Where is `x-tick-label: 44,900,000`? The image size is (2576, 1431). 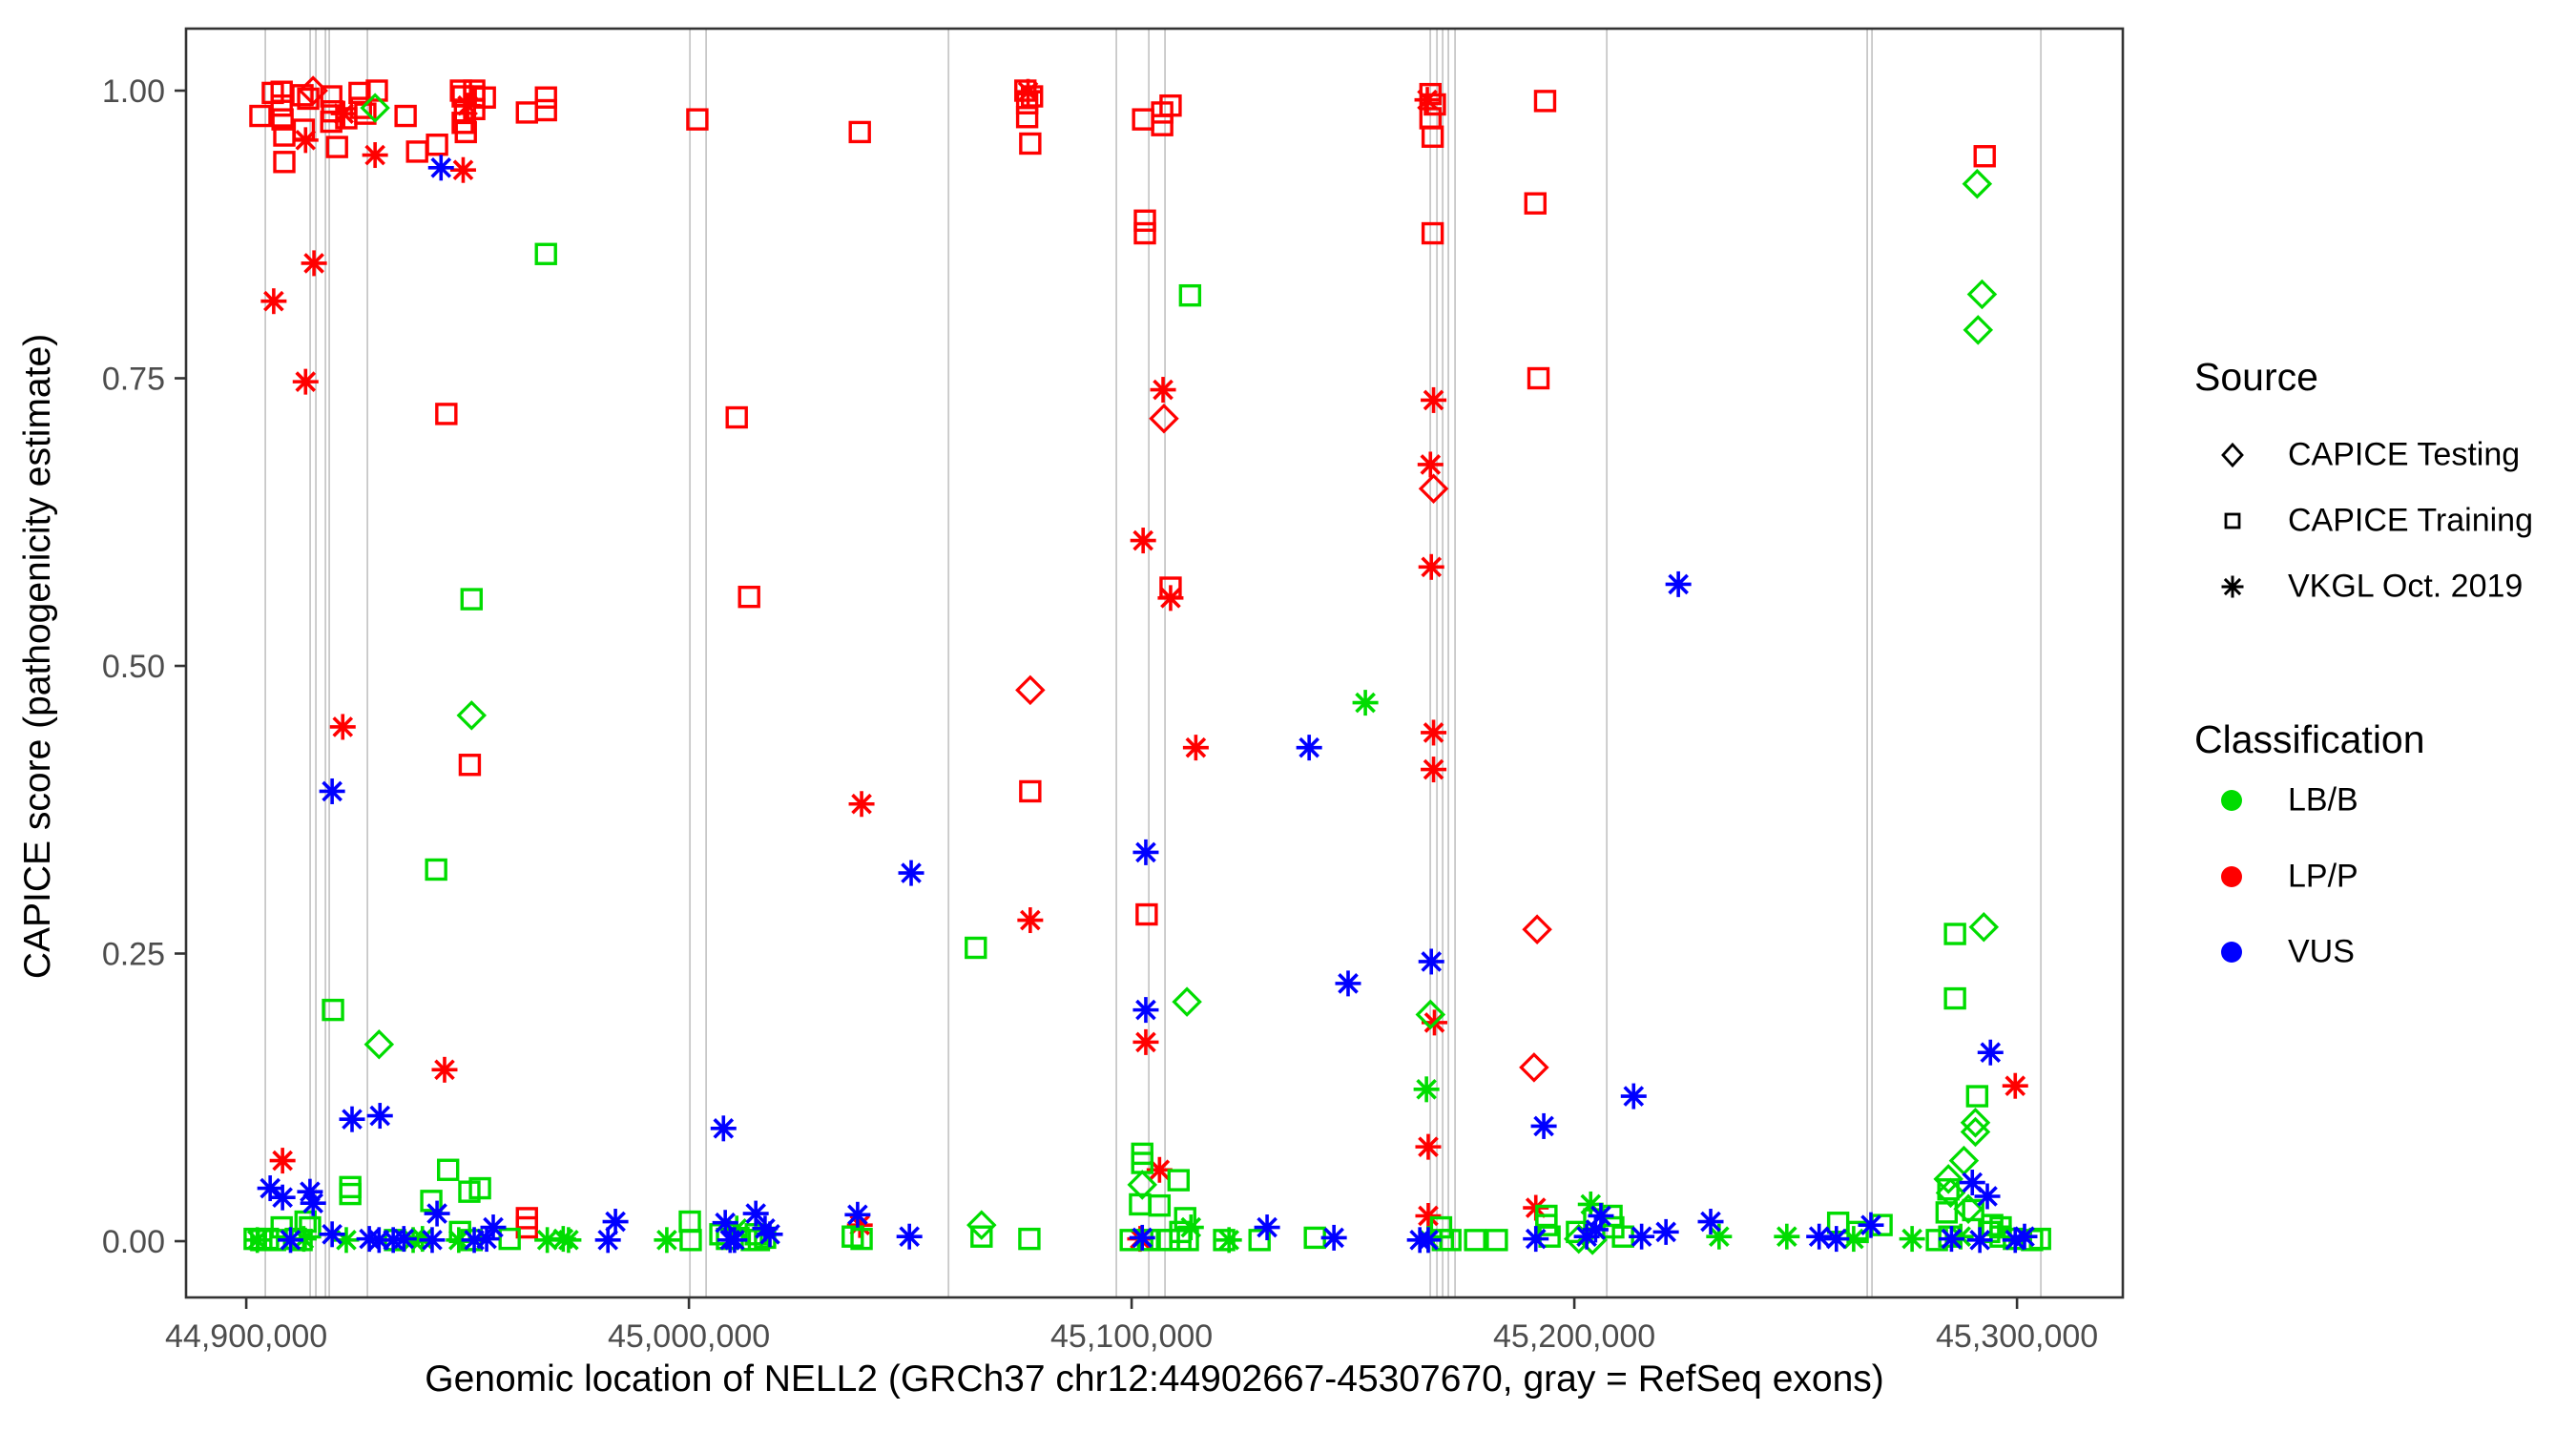
x-tick-label: 44,900,000 is located at coordinates (246, 1336).